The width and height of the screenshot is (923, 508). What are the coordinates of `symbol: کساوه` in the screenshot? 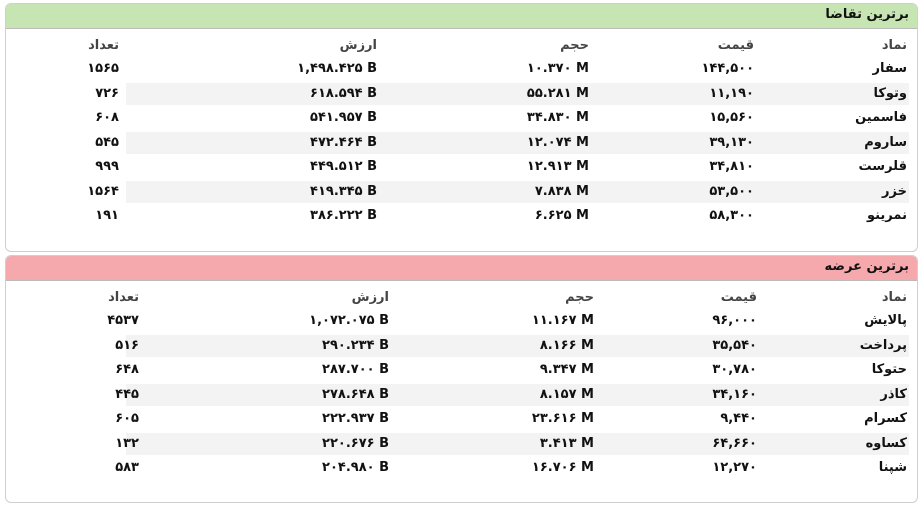 It's located at (886, 443).